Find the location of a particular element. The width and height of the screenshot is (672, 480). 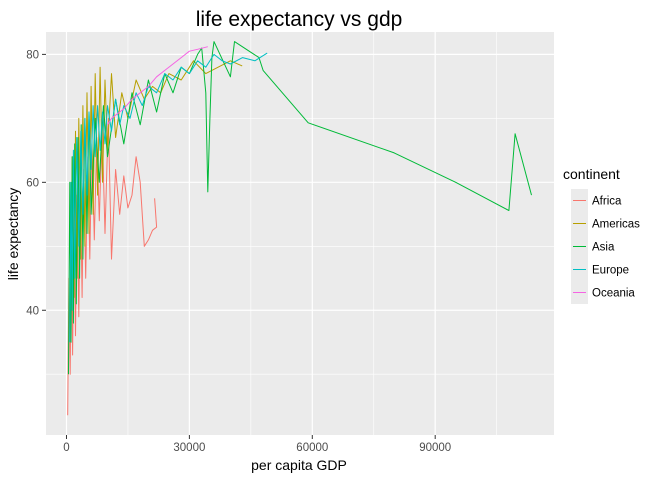

legend-title: continent is located at coordinates (591, 174).